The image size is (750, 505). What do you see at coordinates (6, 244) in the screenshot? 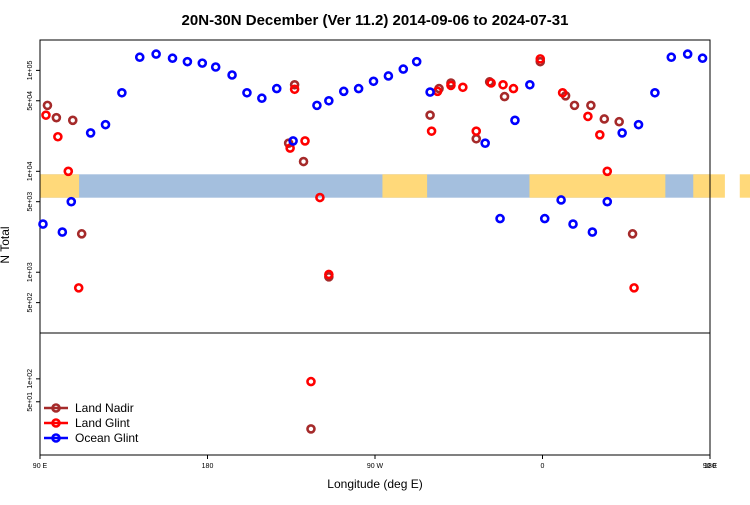
I see `y-axis-label: N Total` at bounding box center [6, 244].